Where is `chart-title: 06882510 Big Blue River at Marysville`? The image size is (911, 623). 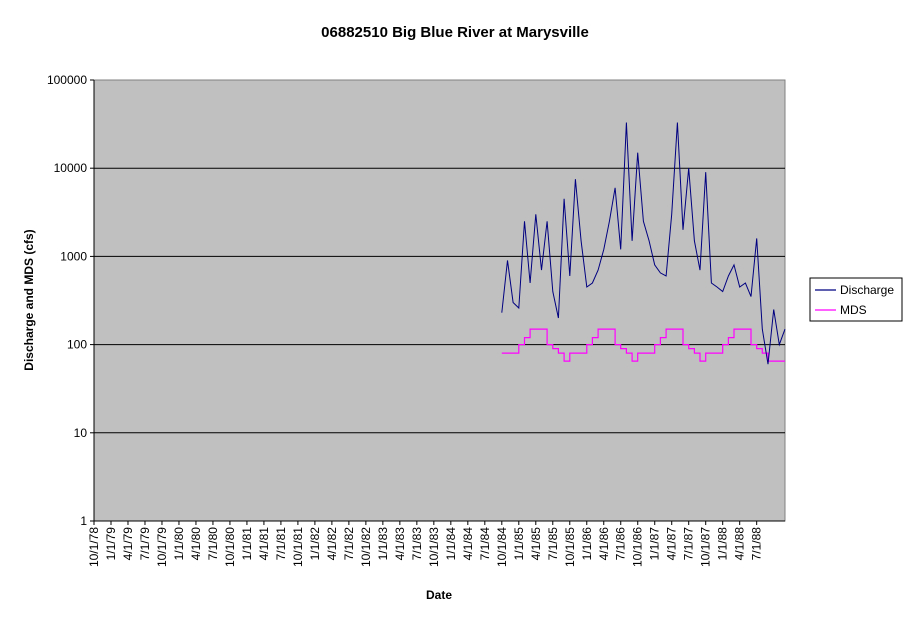
chart-title: 06882510 Big Blue River at Marysville is located at coordinates (455, 32).